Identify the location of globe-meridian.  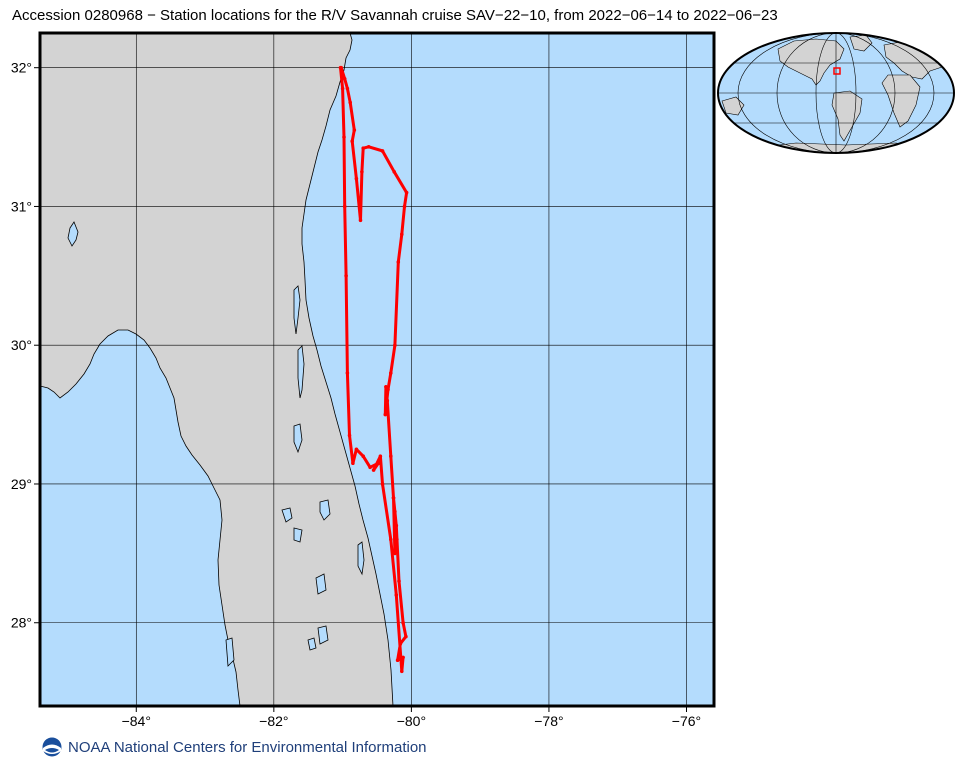
(836, 93).